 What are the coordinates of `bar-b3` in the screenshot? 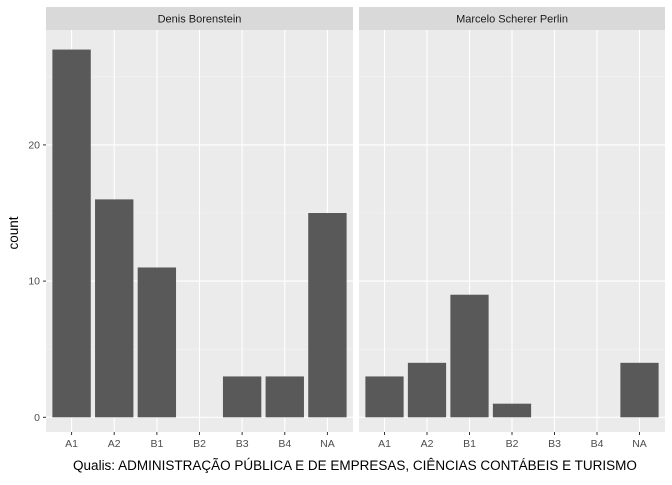 It's located at (242, 397).